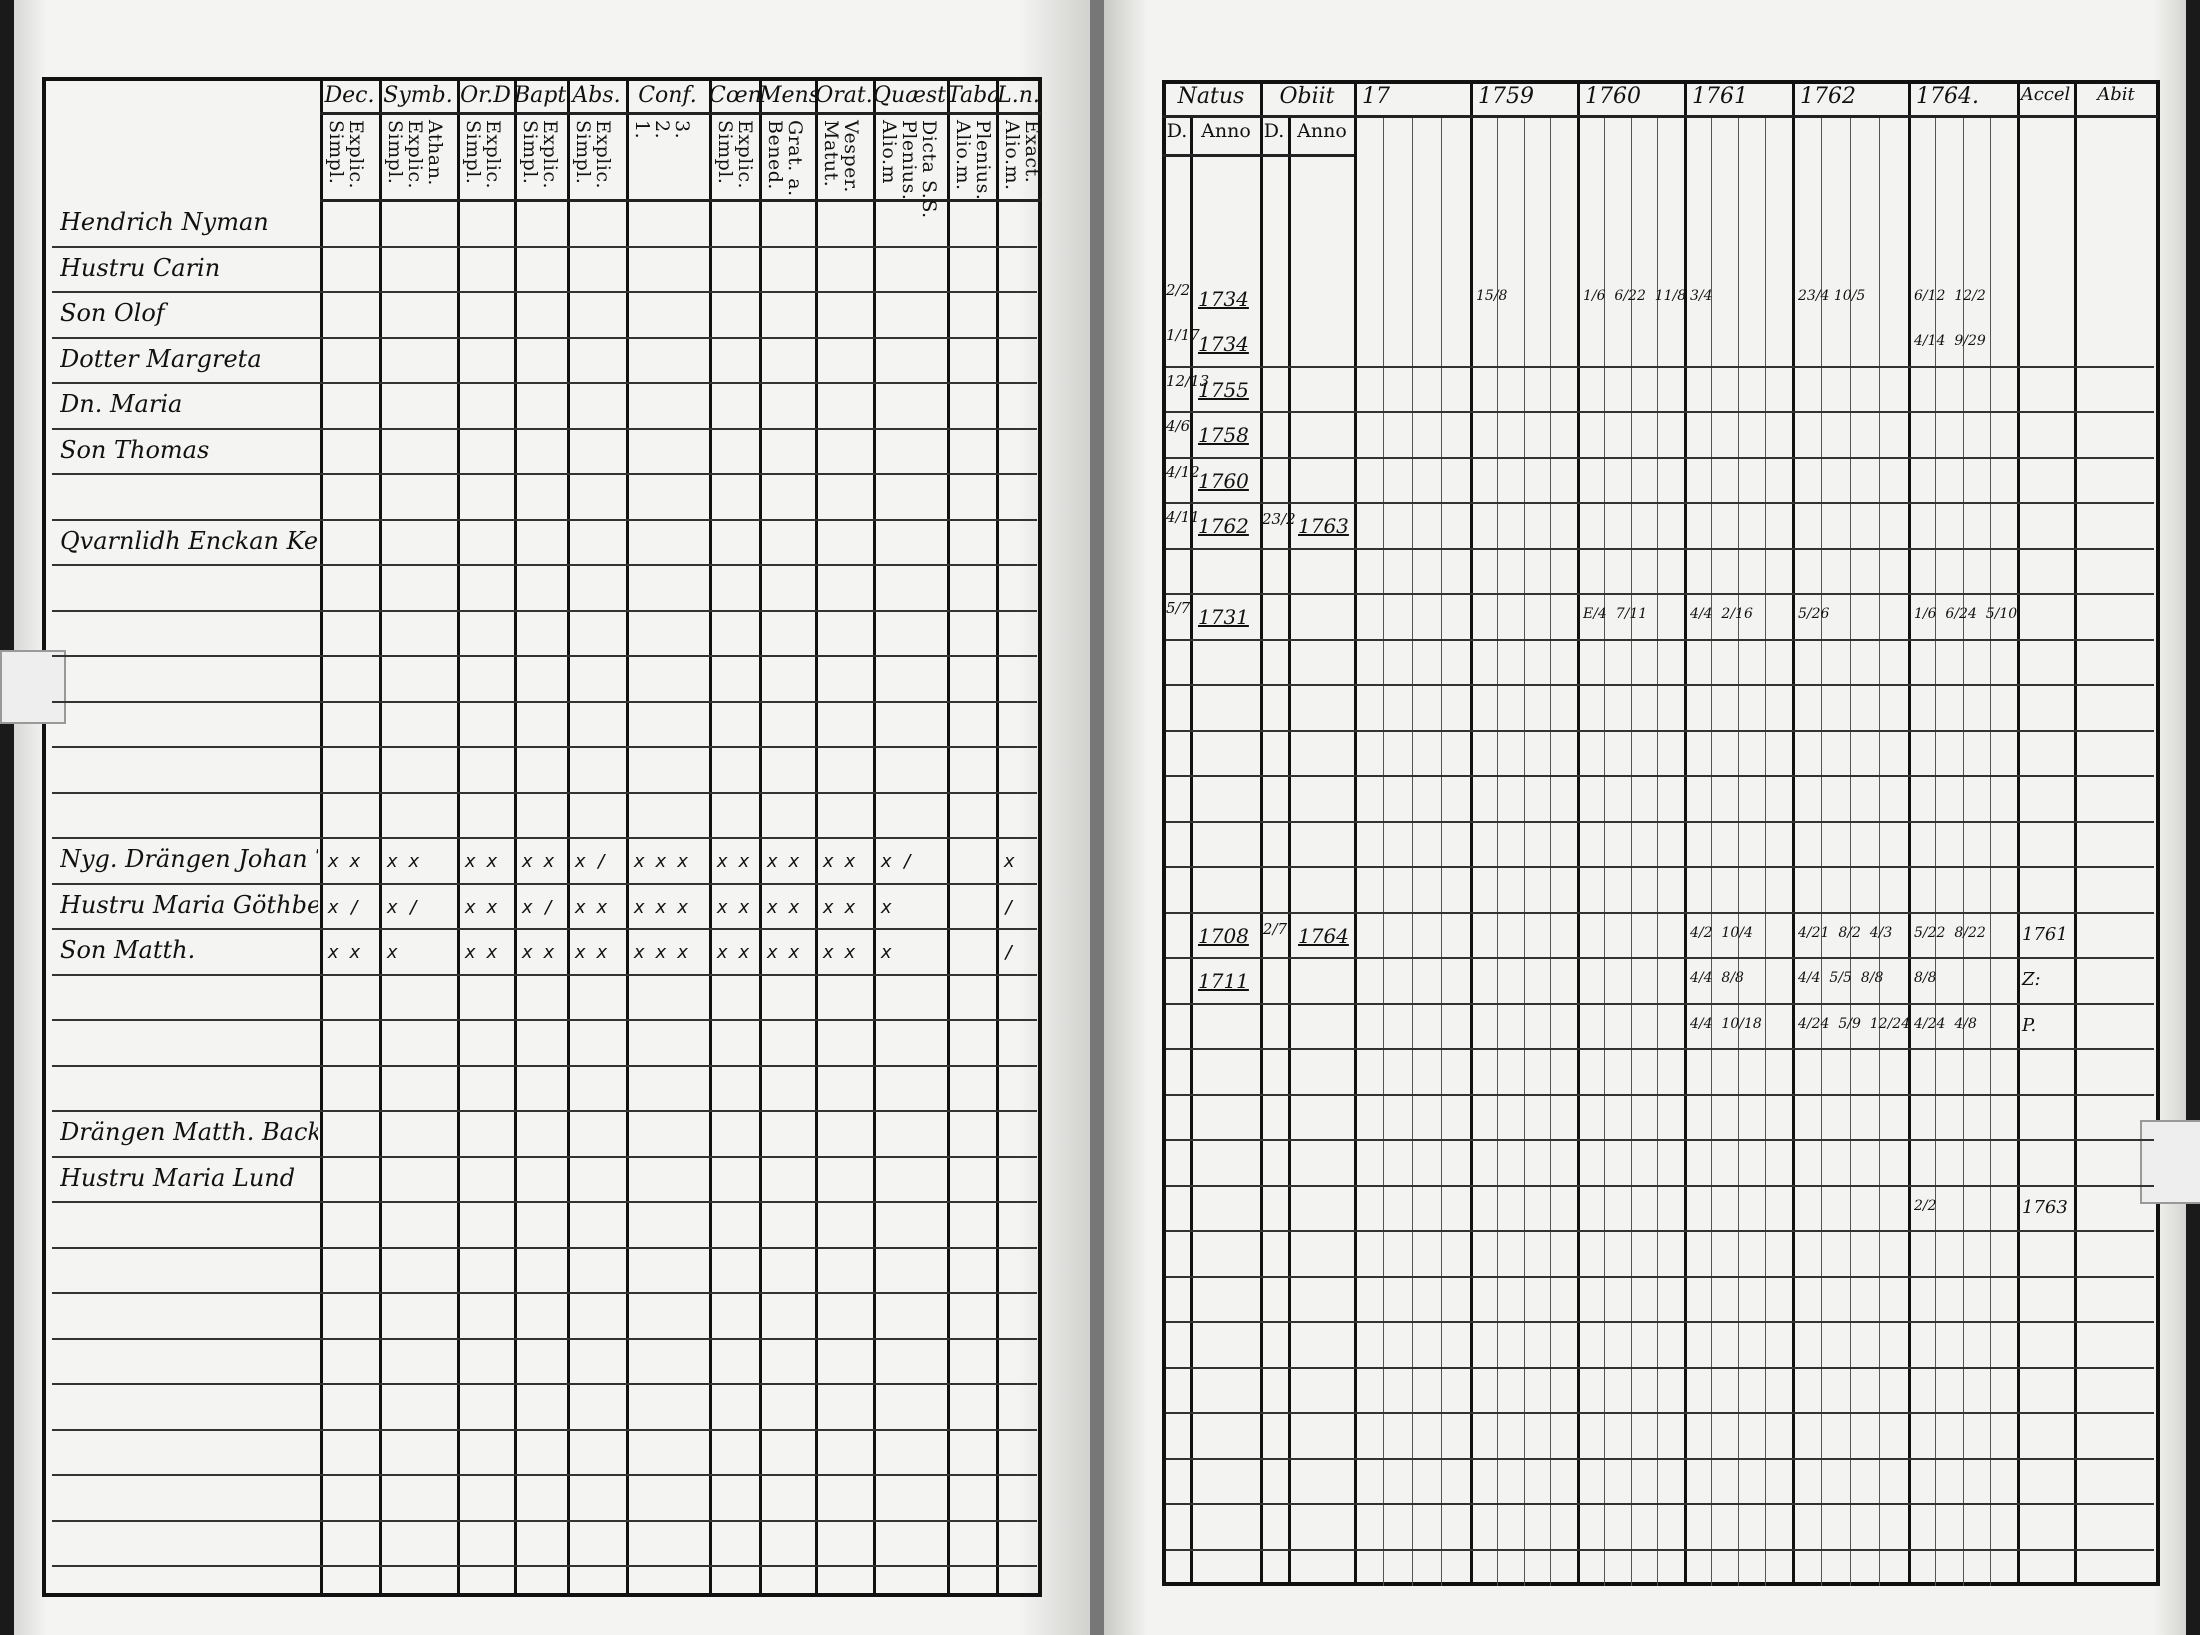 The image size is (2200, 1635). Describe the element at coordinates (662, 130) in the screenshot. I see `column-subheader: 3. 2. 1.` at that location.